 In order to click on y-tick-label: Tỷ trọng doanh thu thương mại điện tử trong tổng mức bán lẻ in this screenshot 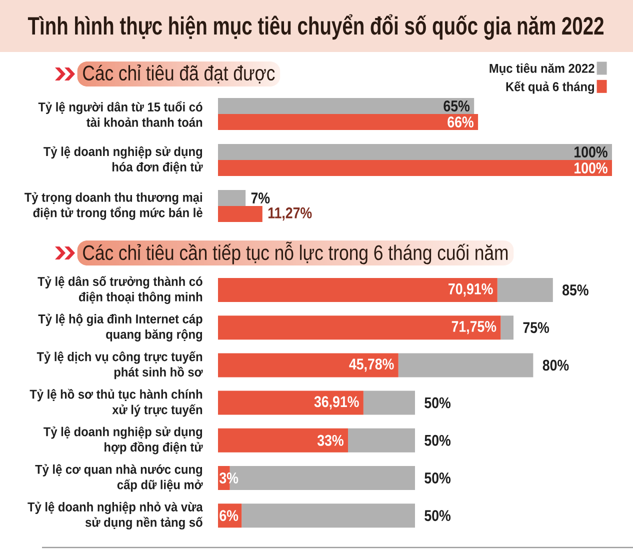, I will do `click(113, 206)`.